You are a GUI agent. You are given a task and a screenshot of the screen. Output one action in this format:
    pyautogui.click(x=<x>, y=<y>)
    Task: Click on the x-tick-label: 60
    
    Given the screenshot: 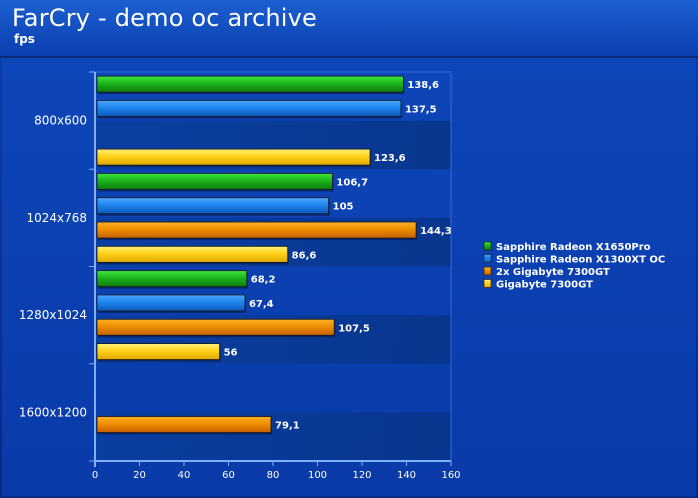 What is the action you would take?
    pyautogui.click(x=228, y=475)
    